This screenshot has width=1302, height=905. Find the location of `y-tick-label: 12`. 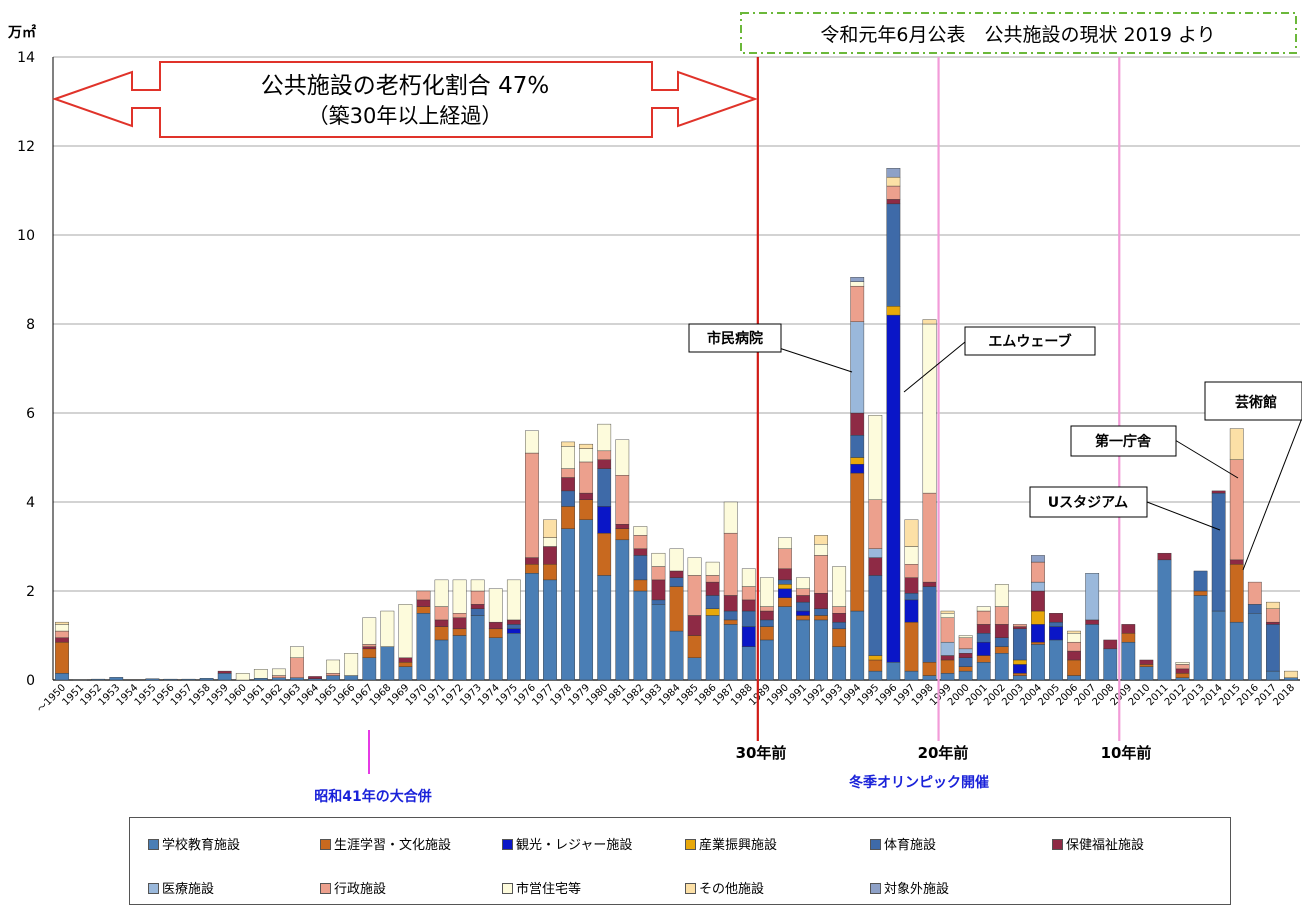

y-tick-label: 12 is located at coordinates (26, 147).